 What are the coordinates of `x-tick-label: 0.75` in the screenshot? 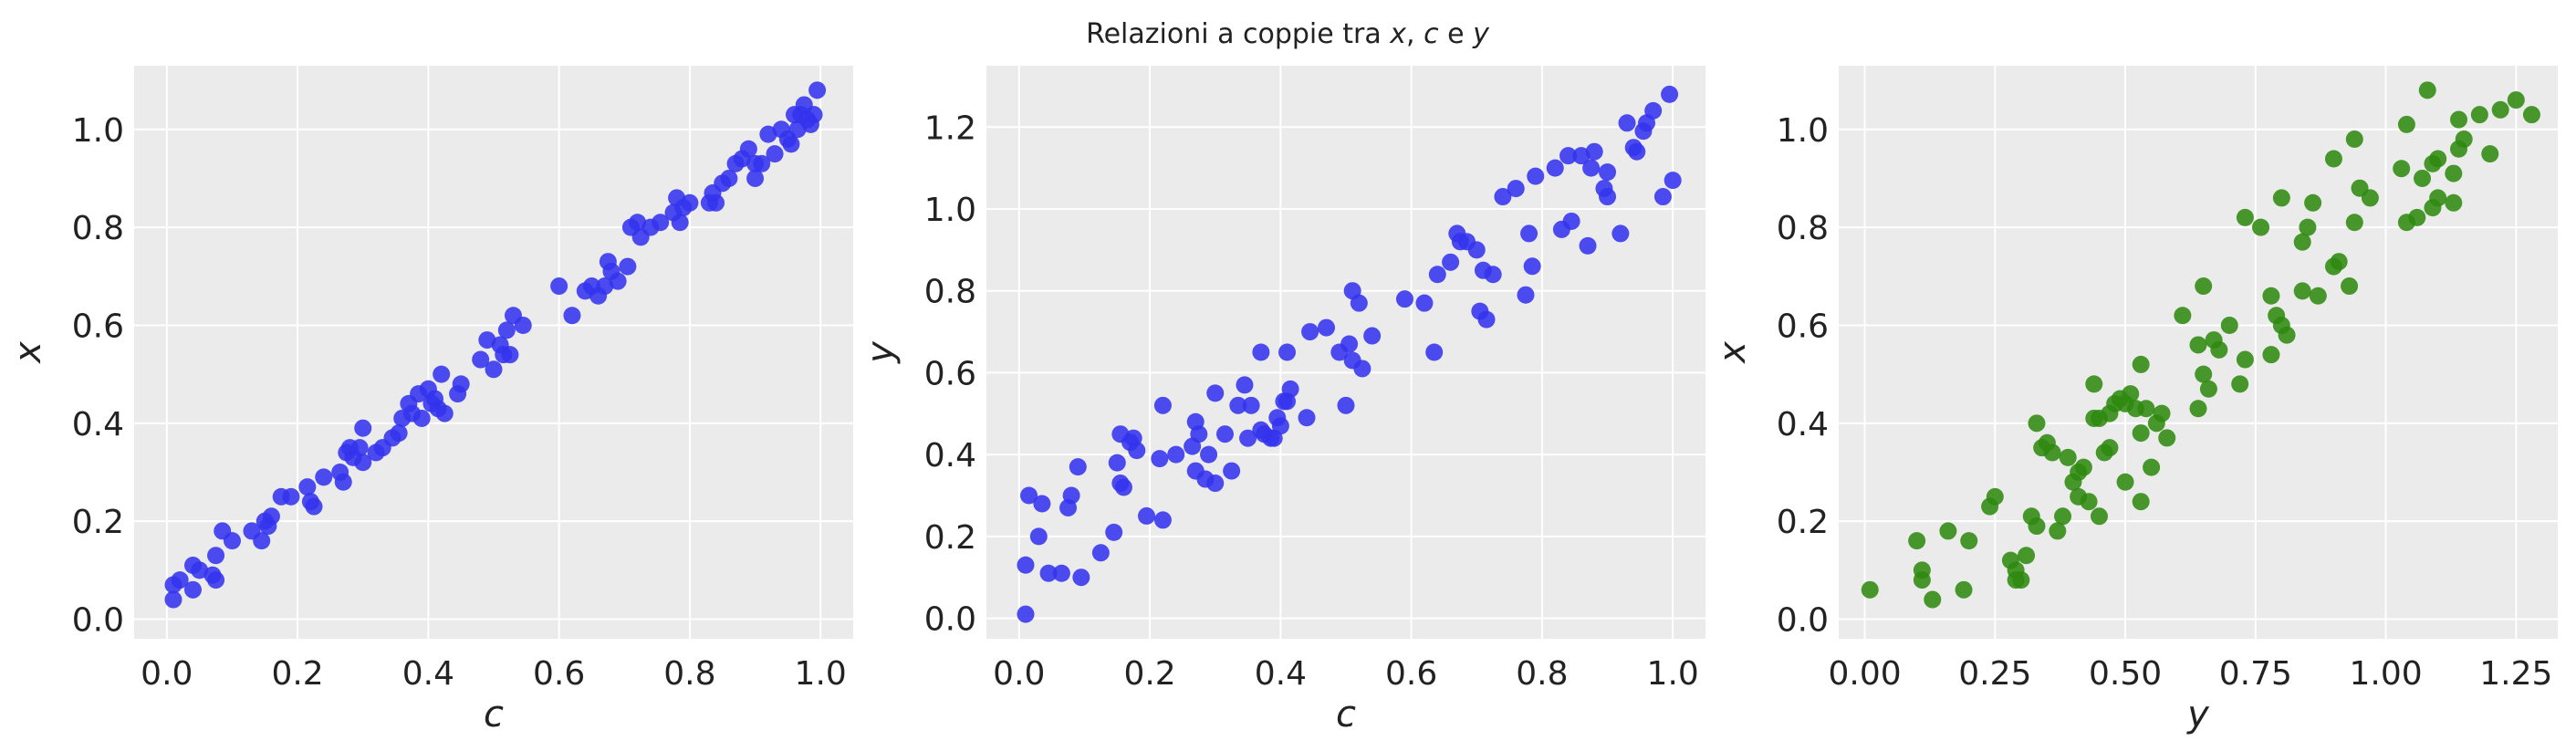 It's located at (2255, 674).